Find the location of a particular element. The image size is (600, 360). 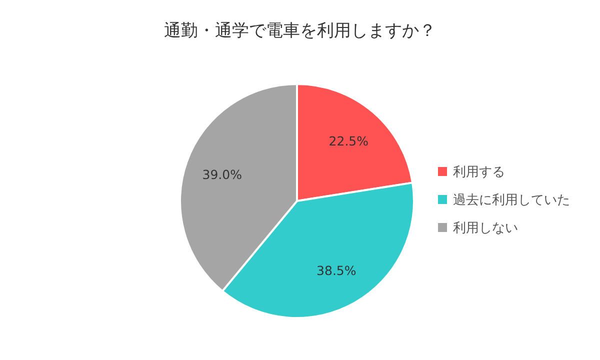

data-label: 22.5% is located at coordinates (348, 141).